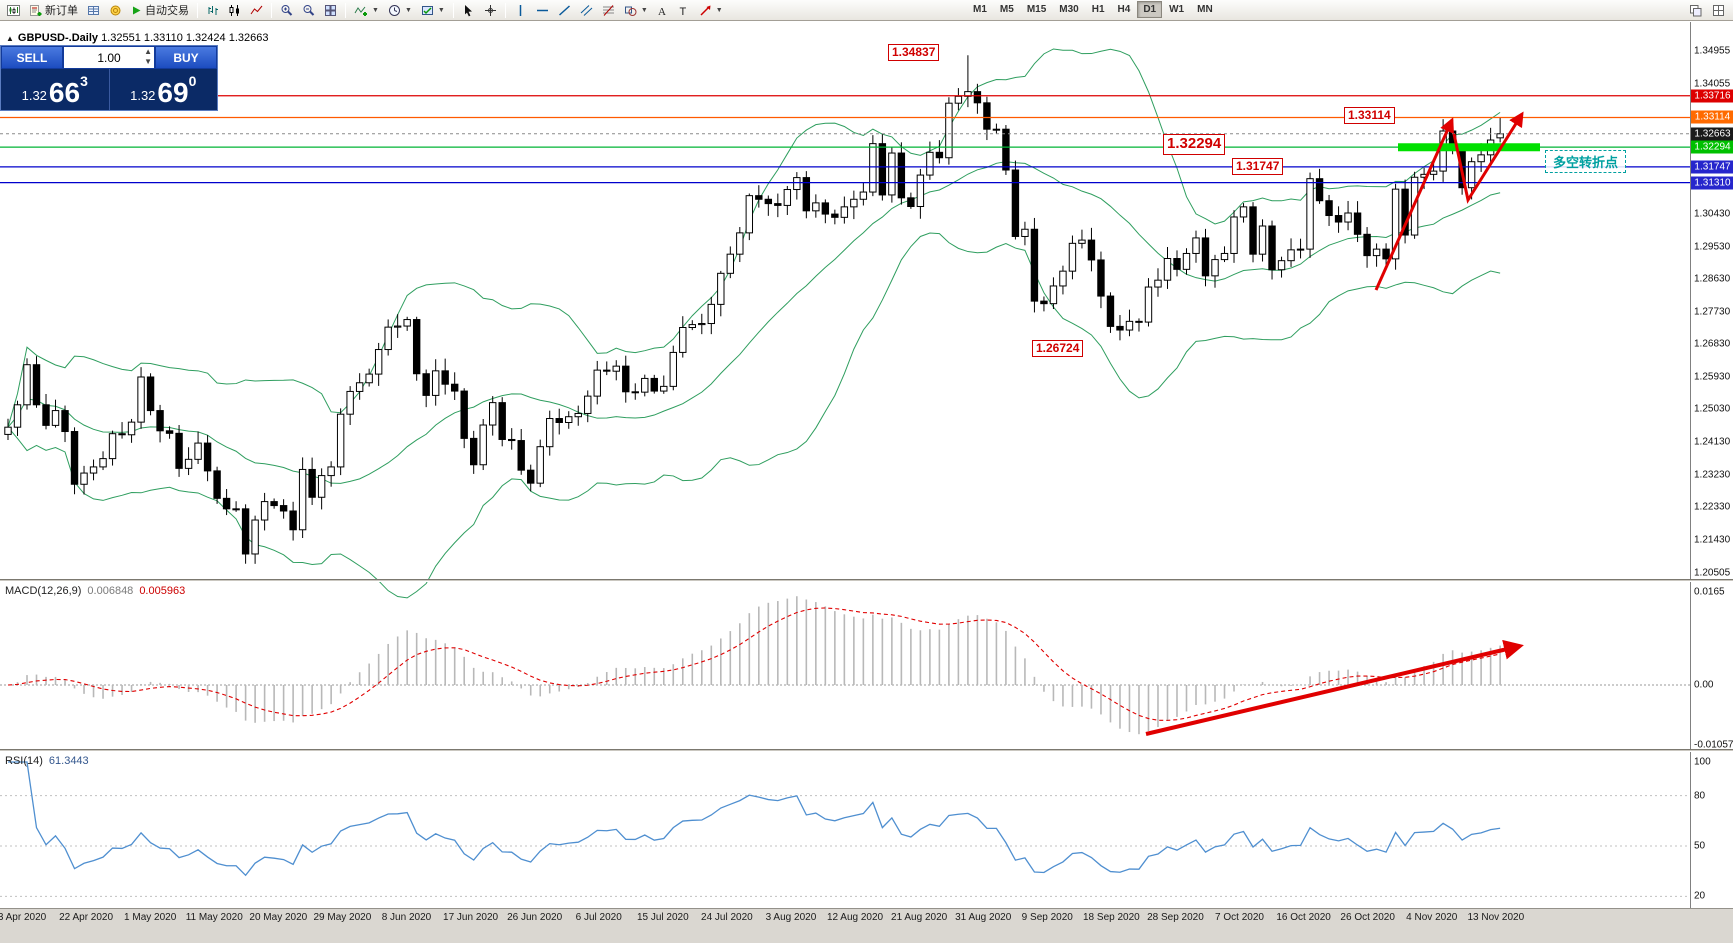 This screenshot has height=943, width=1733. I want to click on text-tool-icon: A, so click(663, 10).